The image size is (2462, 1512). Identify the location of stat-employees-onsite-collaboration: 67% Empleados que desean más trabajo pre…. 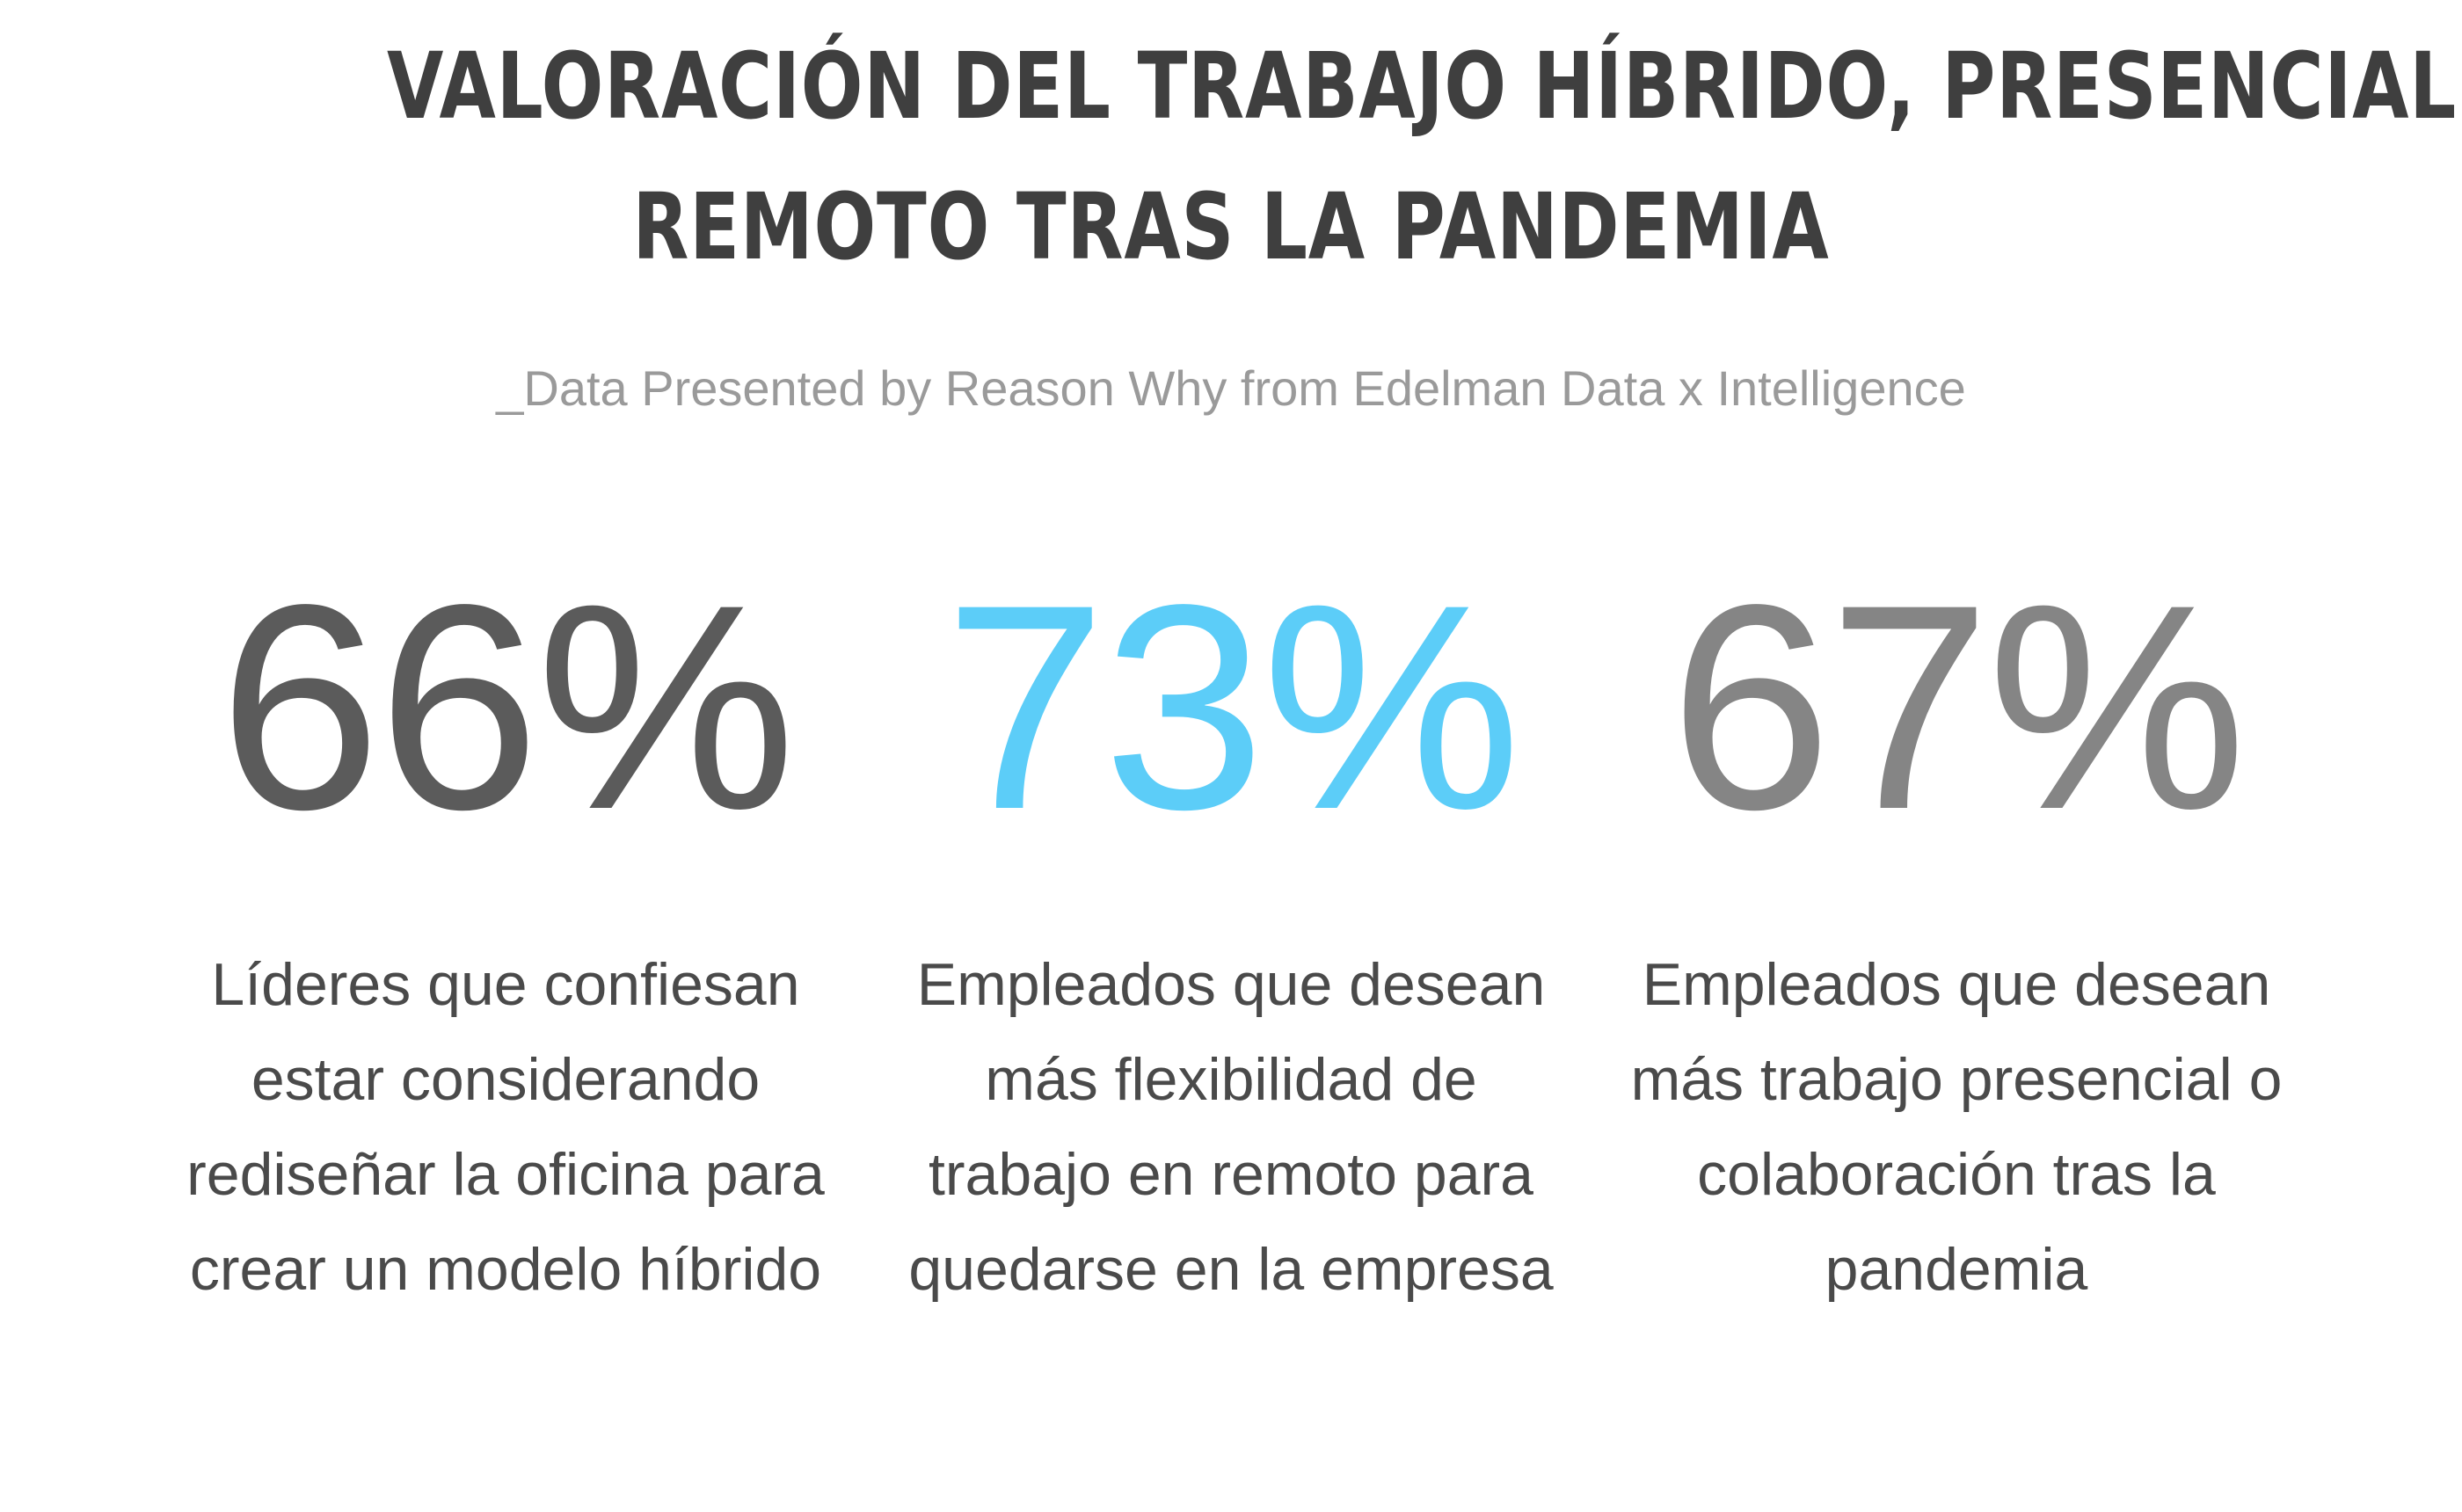
(1956, 931).